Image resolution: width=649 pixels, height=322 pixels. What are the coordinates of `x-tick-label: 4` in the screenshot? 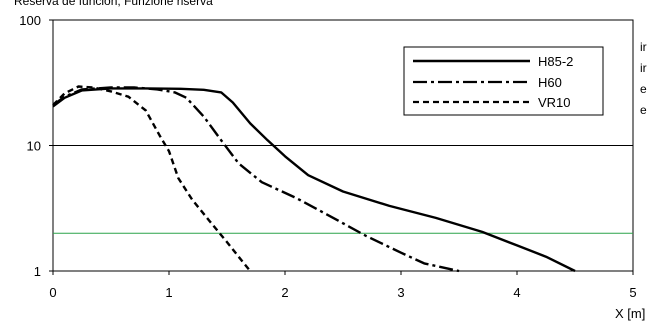 It's located at (516, 292).